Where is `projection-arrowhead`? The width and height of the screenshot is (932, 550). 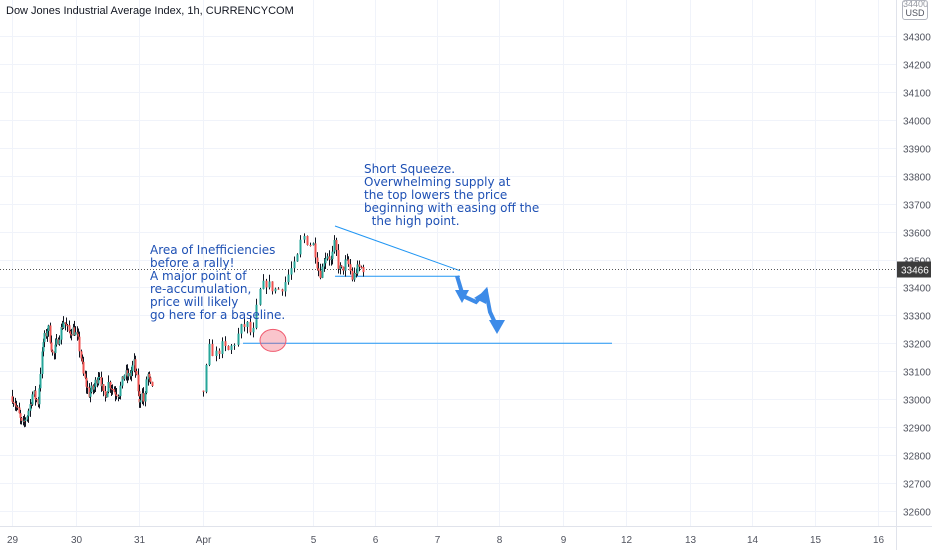 projection-arrowhead is located at coordinates (497, 327).